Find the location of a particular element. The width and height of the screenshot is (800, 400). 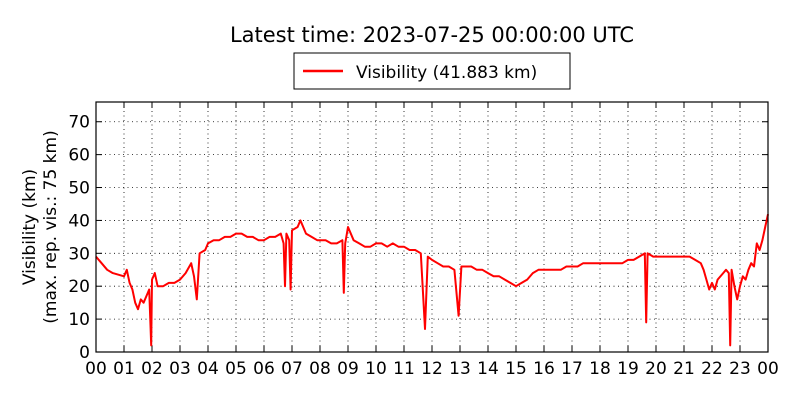

x-tick-label: 19 is located at coordinates (628, 369).